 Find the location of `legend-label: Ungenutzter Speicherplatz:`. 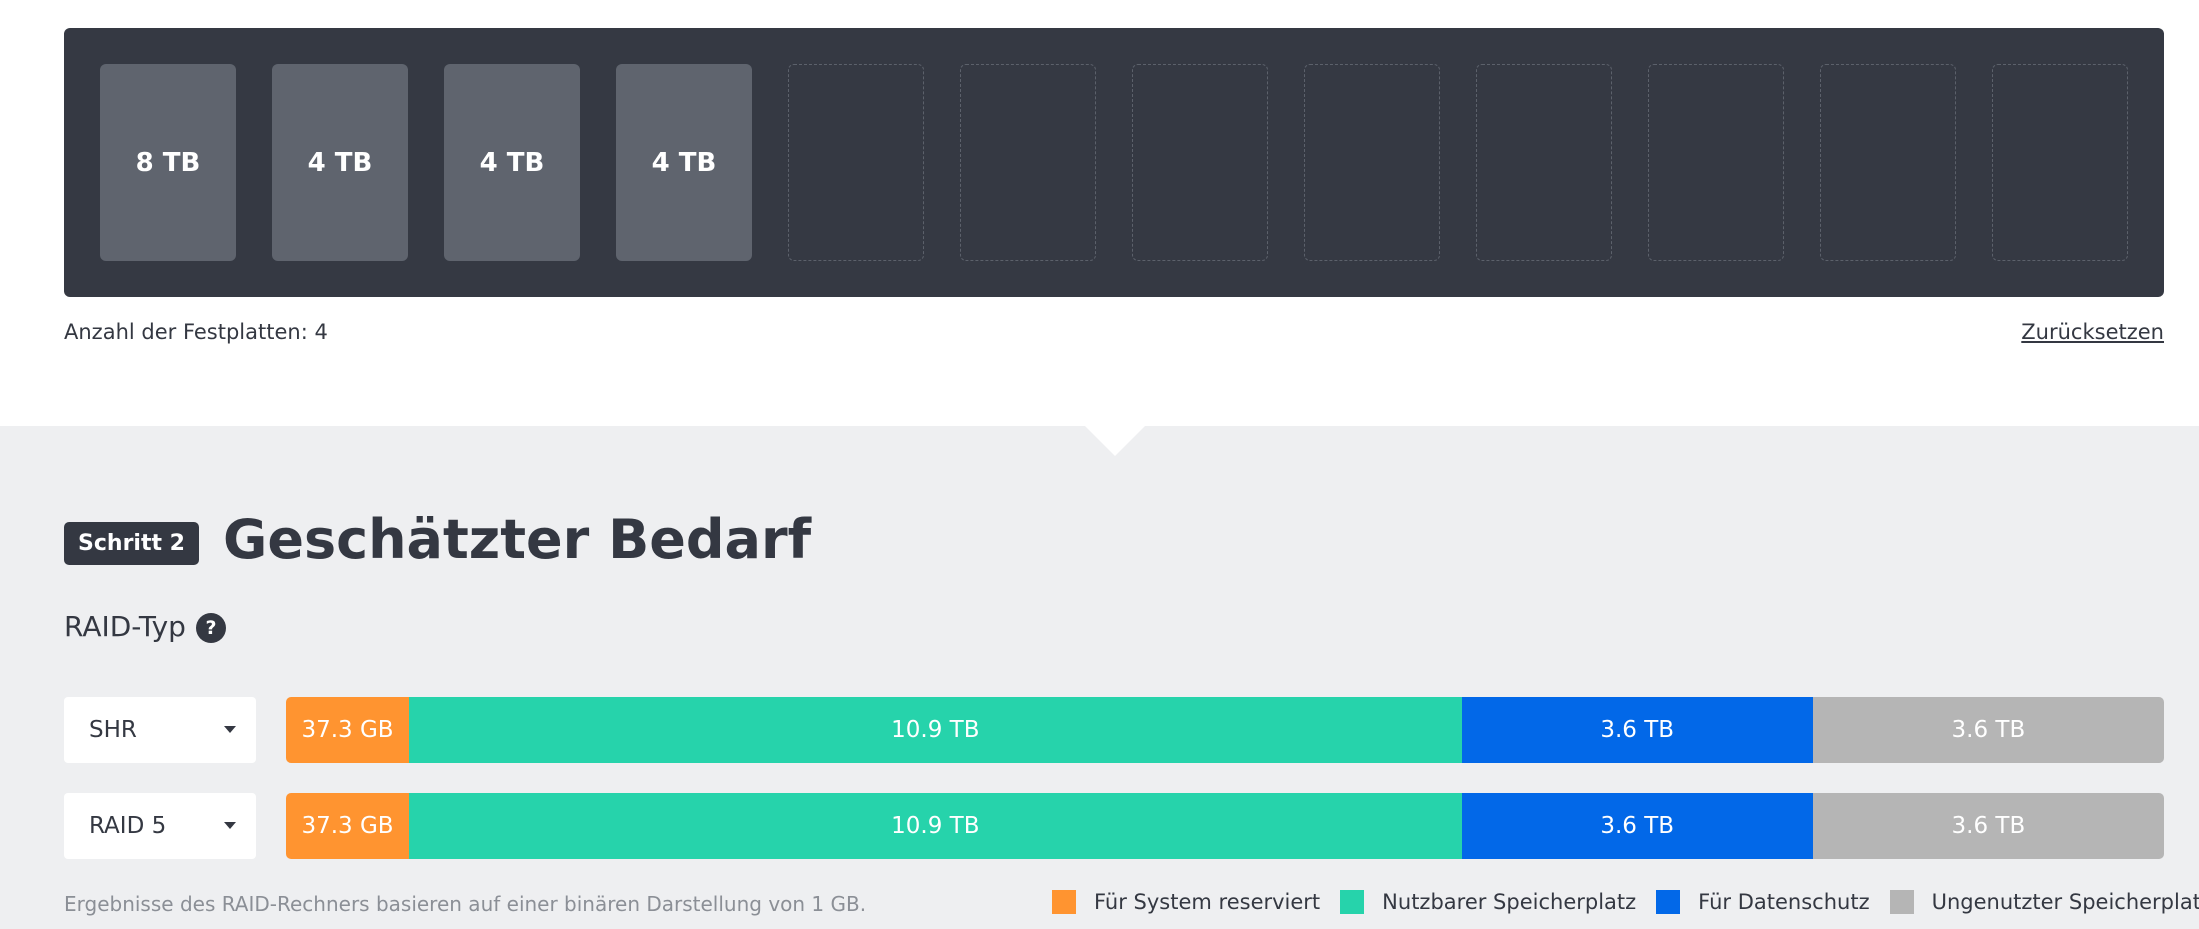

legend-label: Ungenutzter Speicherplatz: is located at coordinates (2065, 902).